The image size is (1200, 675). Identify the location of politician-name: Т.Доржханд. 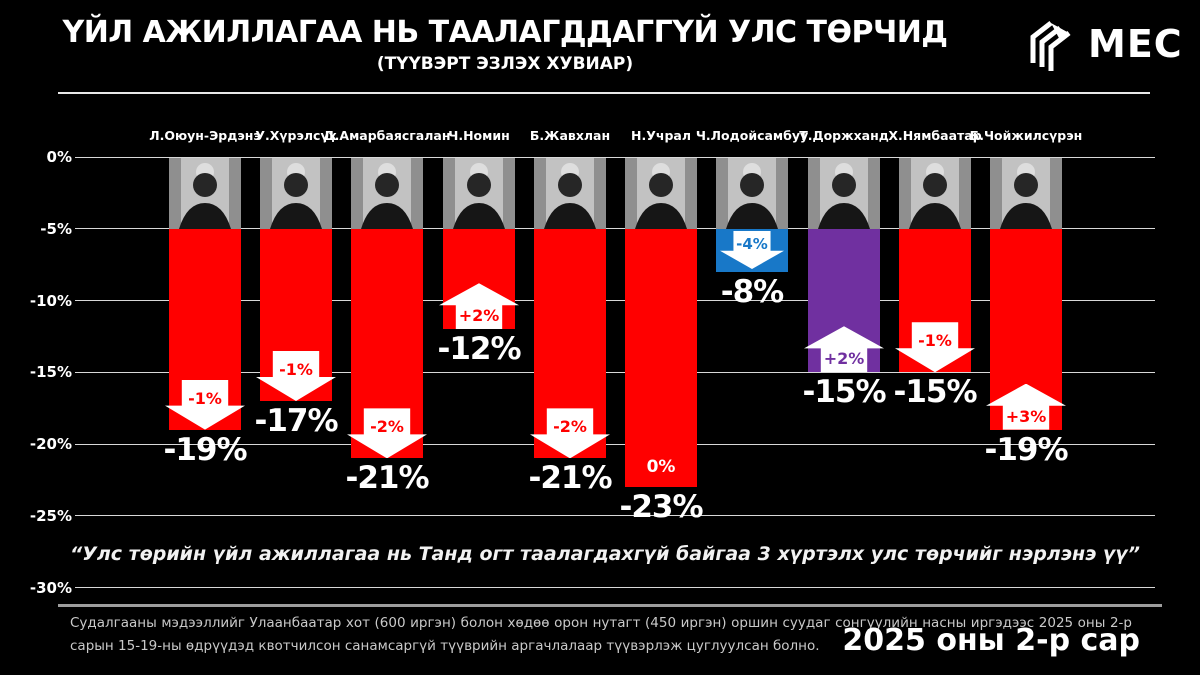
(844, 135).